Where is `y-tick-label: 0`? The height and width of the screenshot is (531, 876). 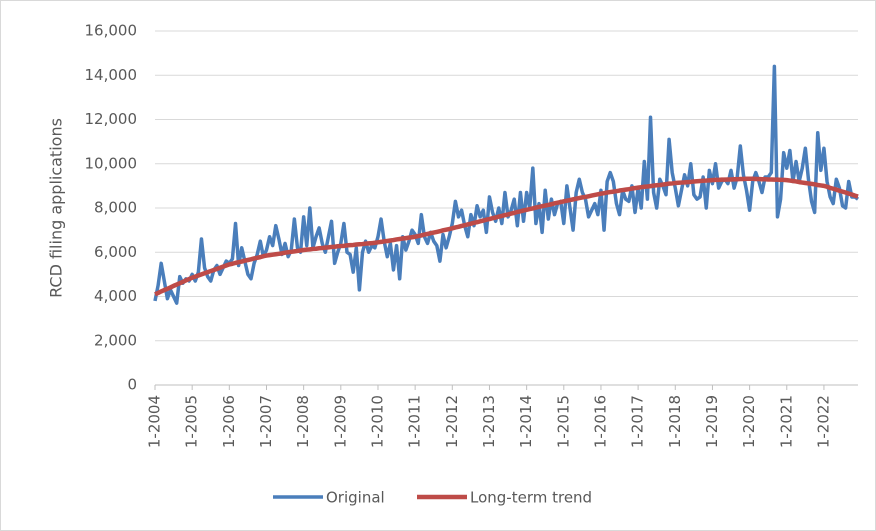 y-tick-label: 0 is located at coordinates (132, 385).